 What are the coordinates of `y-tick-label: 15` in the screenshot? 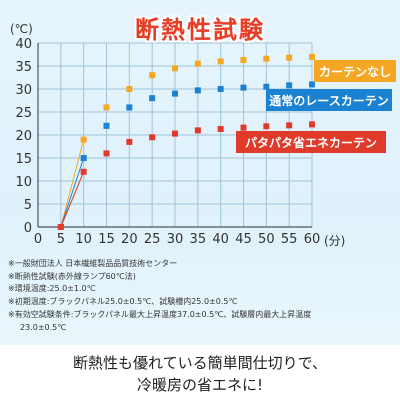 It's located at (23, 159).